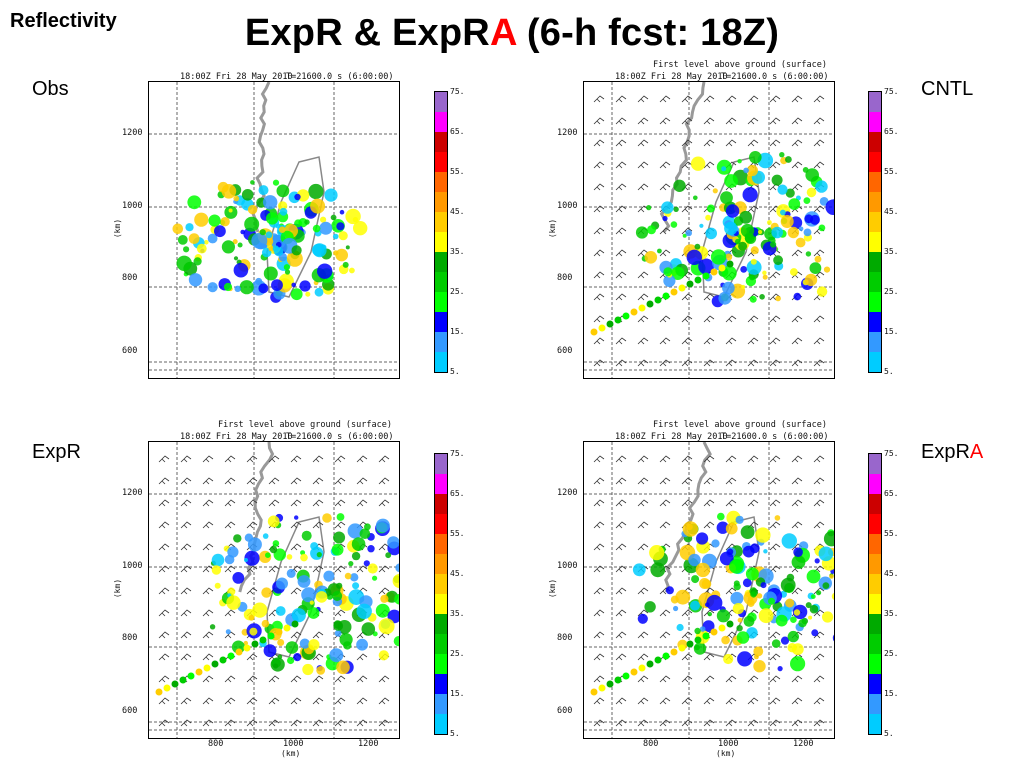 This screenshot has width=1024, height=768. I want to click on y-tick-label: 1200, so click(132, 493).